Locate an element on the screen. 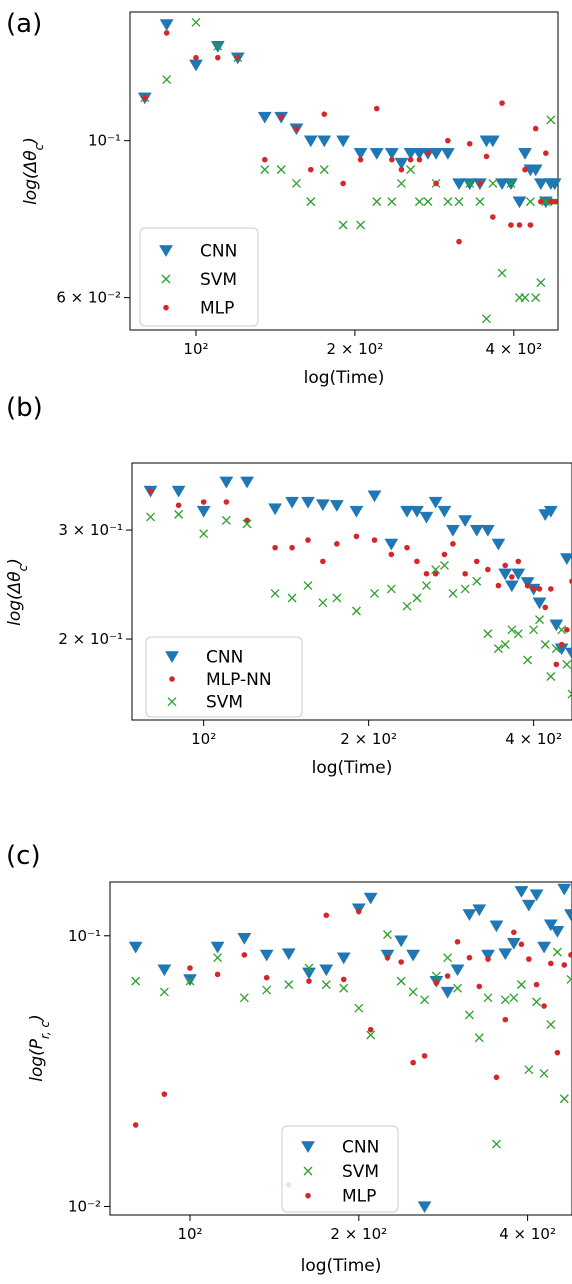 The height and width of the screenshot is (1284, 572). y-tick-label: 6 × 10⁻² is located at coordinates (88, 298).